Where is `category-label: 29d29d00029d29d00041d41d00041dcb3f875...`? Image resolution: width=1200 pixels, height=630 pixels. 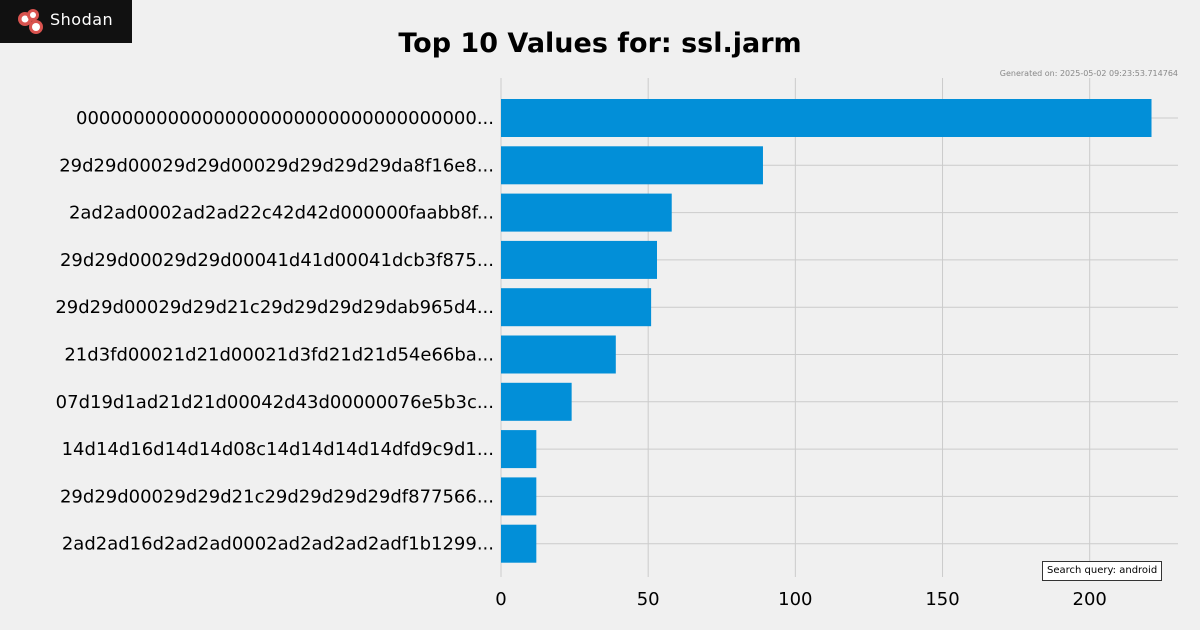
category-label: 29d29d00029d29d00041d41d00041dcb3f875... is located at coordinates (277, 260).